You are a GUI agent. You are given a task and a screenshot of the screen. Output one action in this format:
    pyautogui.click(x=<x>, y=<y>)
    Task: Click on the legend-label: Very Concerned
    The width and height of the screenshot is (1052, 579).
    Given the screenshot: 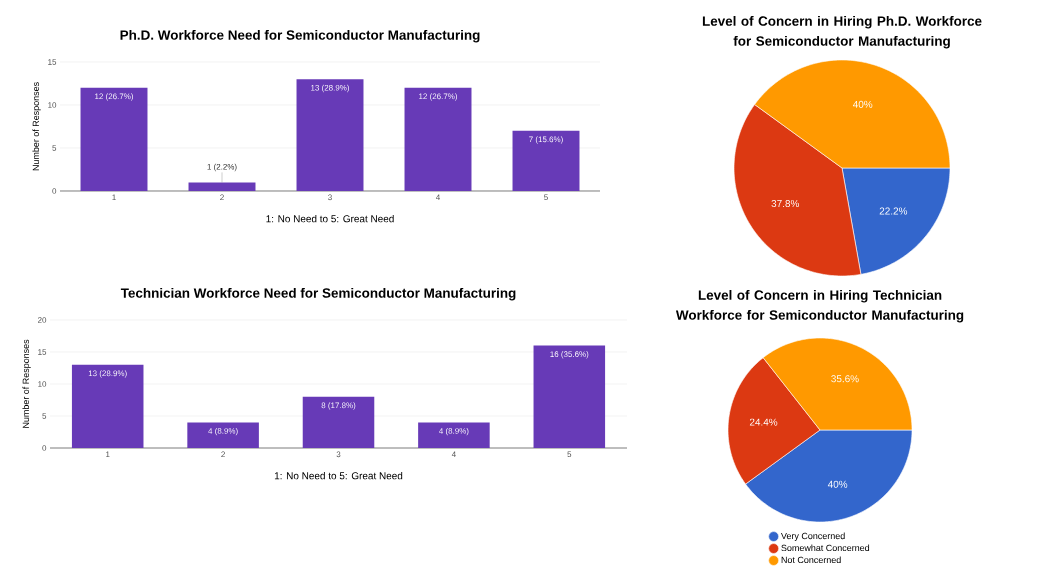 What is the action you would take?
    pyautogui.click(x=813, y=536)
    